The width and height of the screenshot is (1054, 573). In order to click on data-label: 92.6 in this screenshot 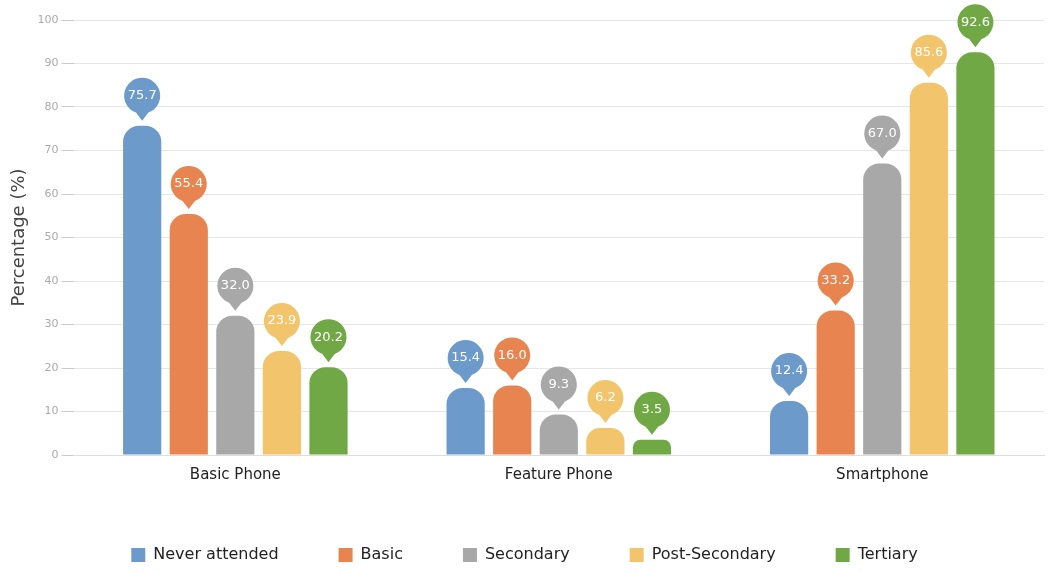, I will do `click(975, 21)`.